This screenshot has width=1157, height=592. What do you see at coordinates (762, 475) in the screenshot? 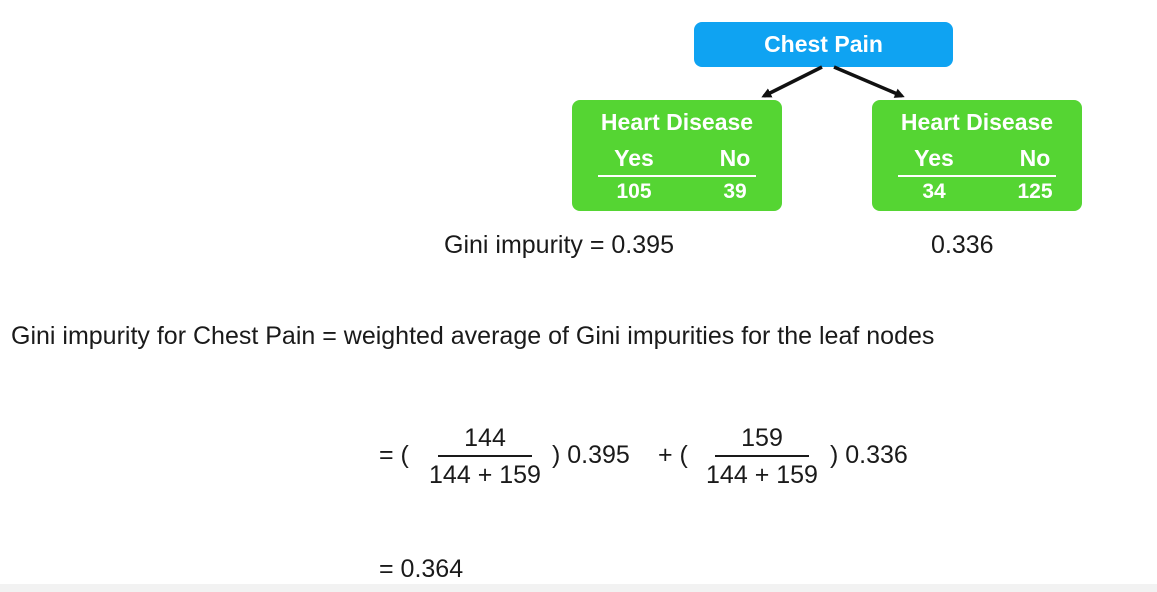
I see `fraction-2-denominator: 144 + 159` at bounding box center [762, 475].